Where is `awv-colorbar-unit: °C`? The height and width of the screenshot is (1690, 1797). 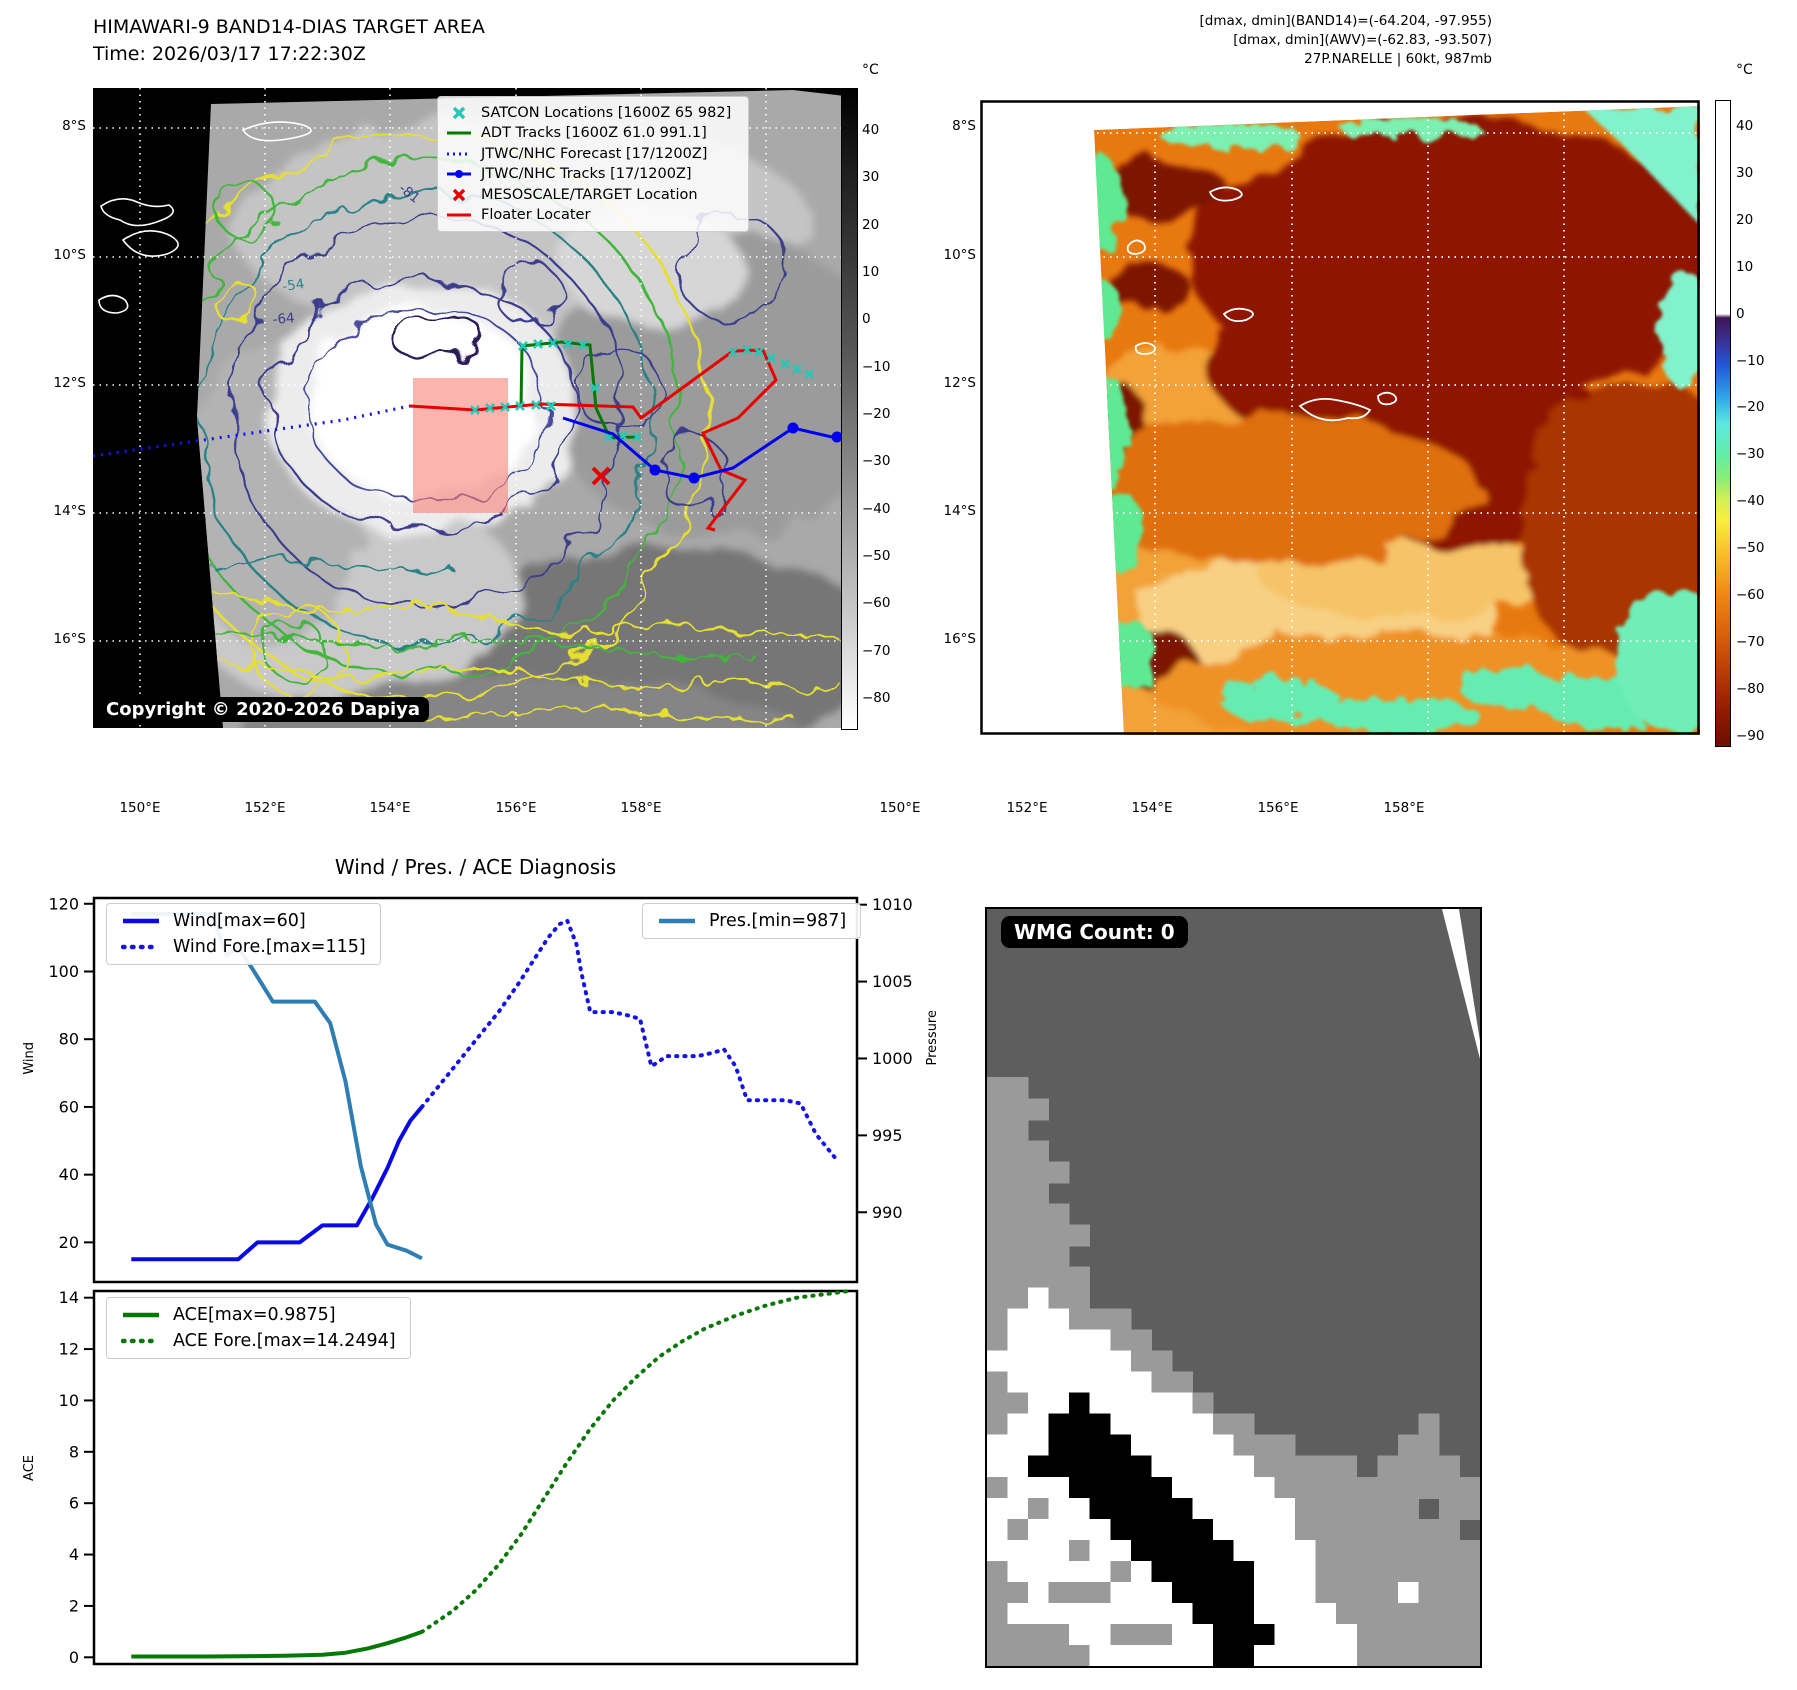 awv-colorbar-unit: °C is located at coordinates (1744, 70).